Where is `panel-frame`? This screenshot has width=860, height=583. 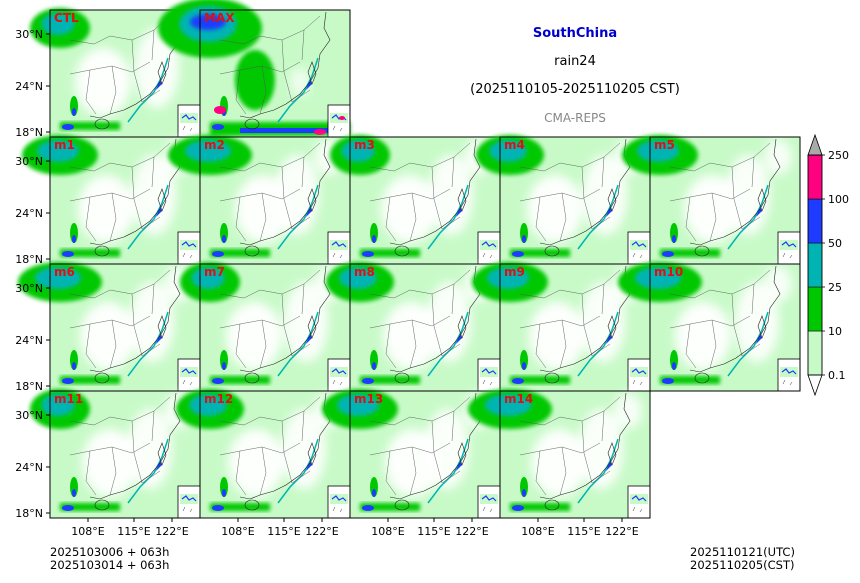
panel-frame is located at coordinates (575, 454).